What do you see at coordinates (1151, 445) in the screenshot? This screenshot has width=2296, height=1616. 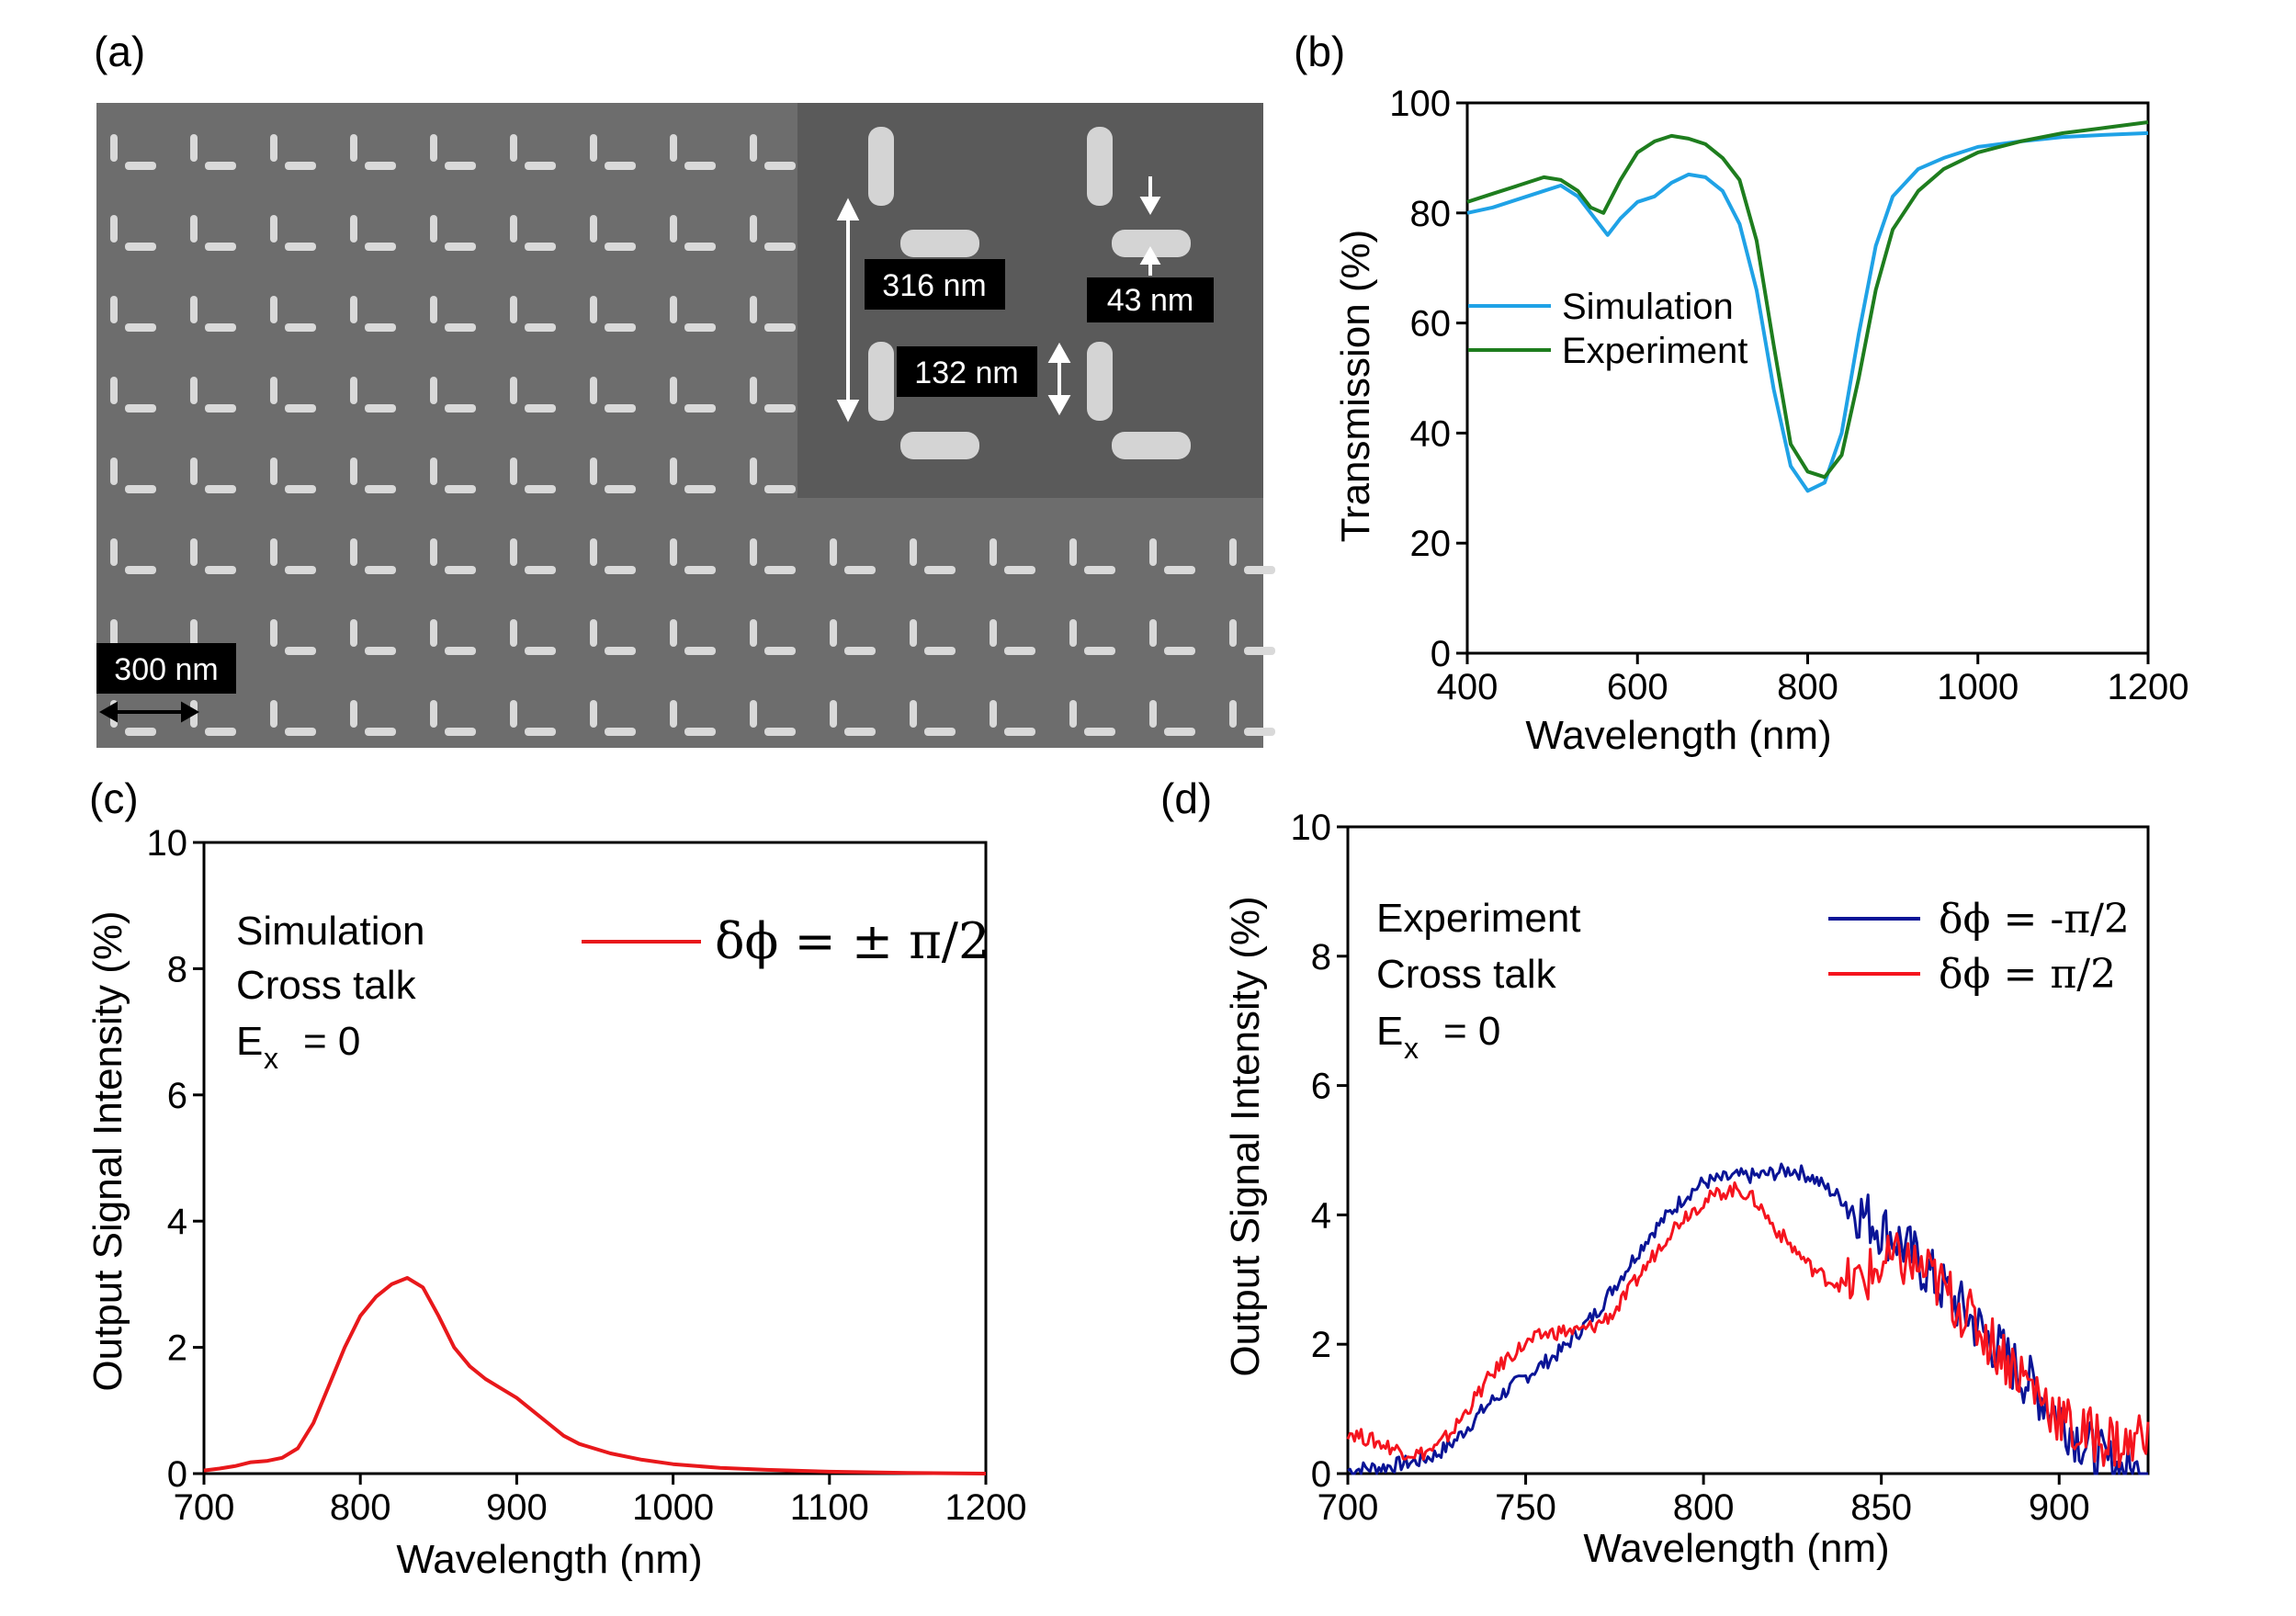 I see `inset-rod-horizontal` at bounding box center [1151, 445].